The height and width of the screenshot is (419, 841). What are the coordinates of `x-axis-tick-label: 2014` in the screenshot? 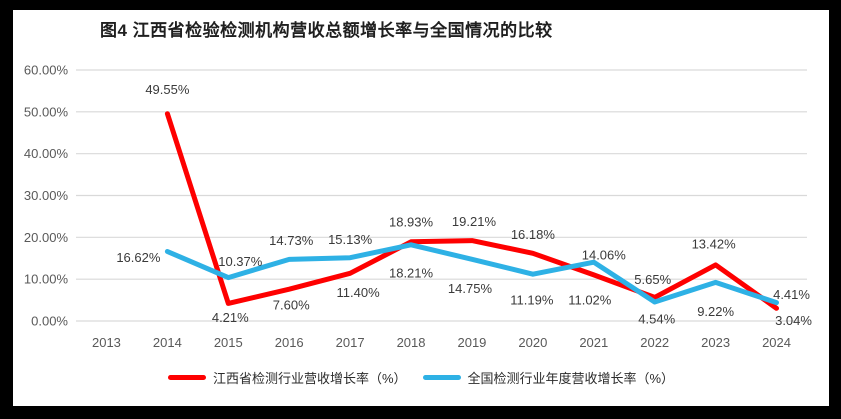 It's located at (167, 342).